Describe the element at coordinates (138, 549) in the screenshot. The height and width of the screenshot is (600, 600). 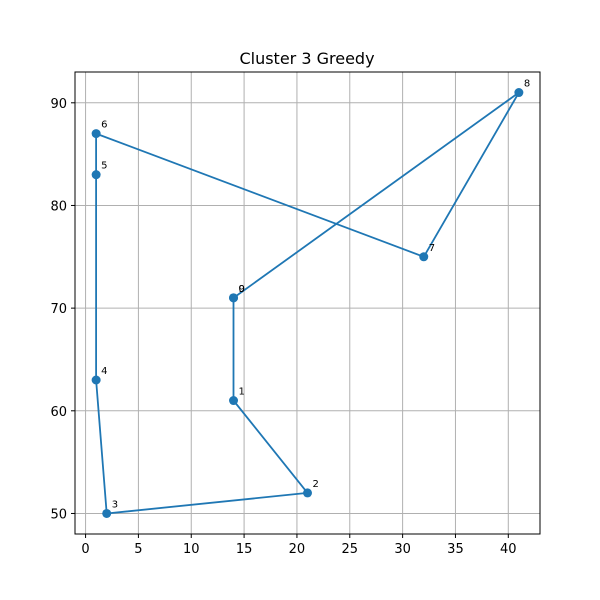
I see `x-tick-label: 5` at that location.